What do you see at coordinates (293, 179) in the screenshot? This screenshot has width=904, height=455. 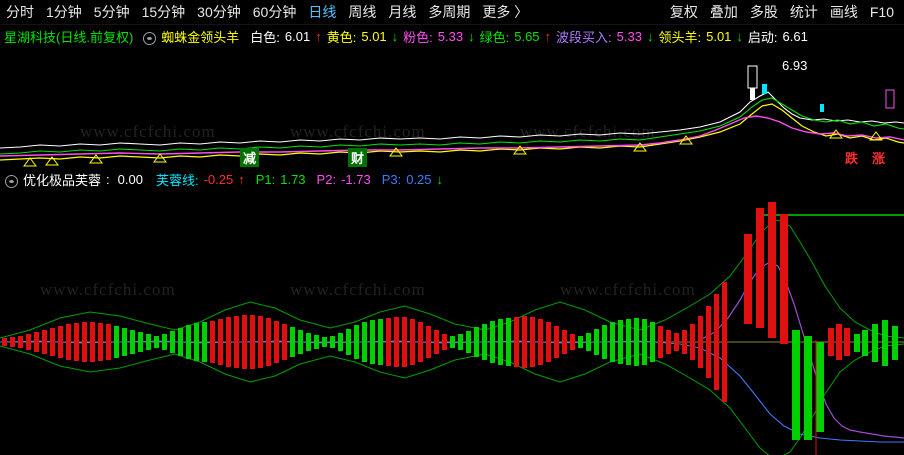 I see `sub-field-value-p1: 1.73` at bounding box center [293, 179].